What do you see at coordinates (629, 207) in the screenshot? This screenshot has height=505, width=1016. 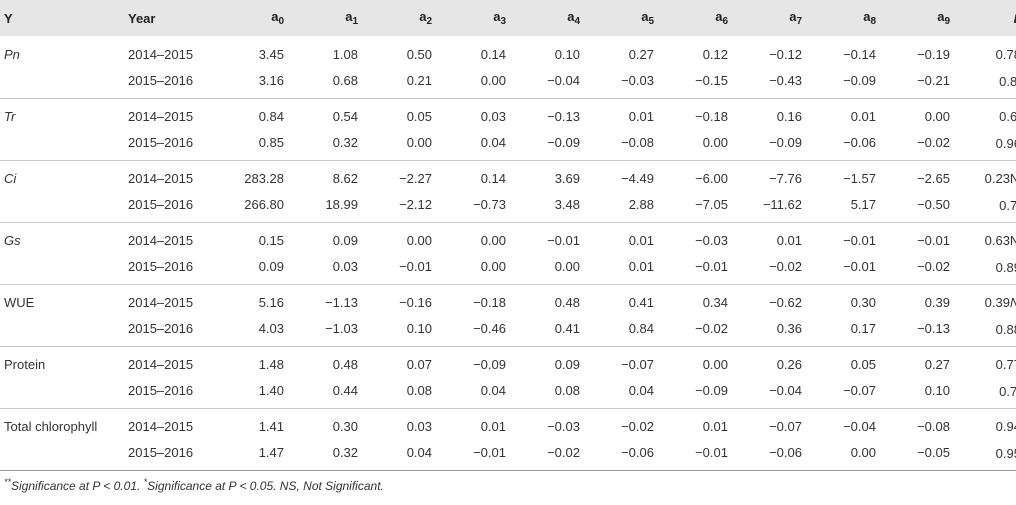 I see `coefficient-cell: 2.88` at bounding box center [629, 207].